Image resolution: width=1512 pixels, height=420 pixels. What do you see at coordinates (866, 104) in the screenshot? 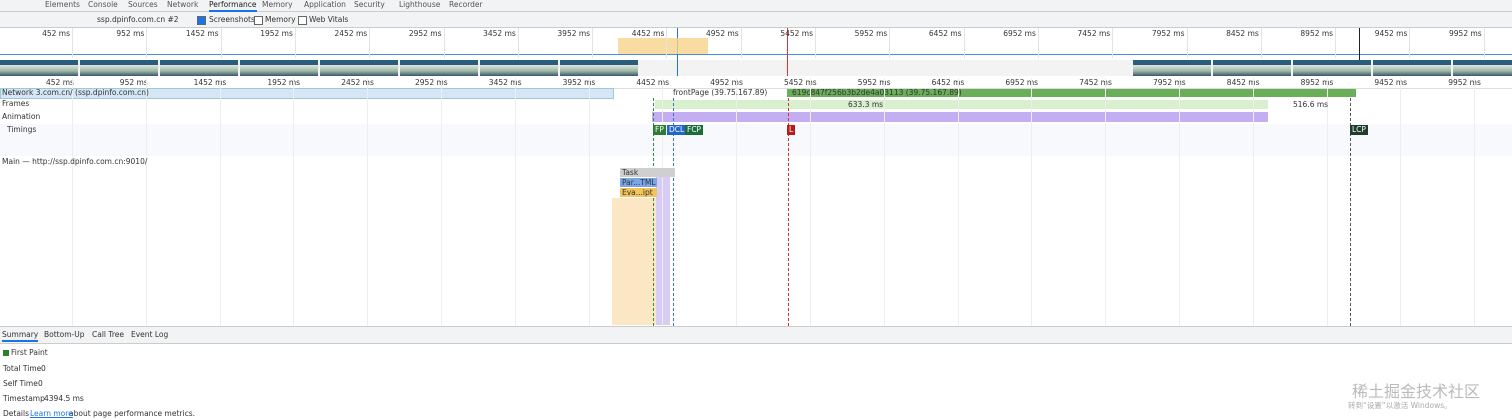
I see `frame-label: 633.3 ms` at bounding box center [866, 104].